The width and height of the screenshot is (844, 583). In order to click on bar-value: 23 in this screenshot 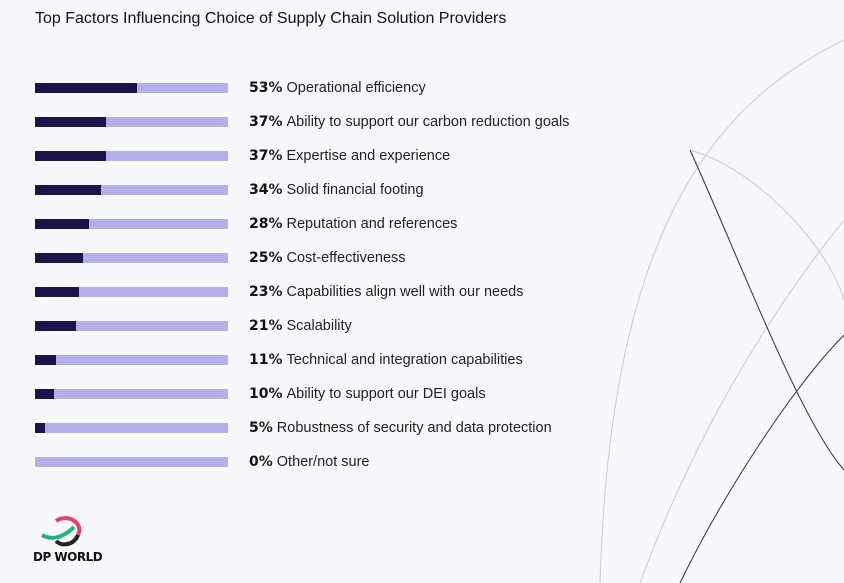, I will do `click(259, 292)`.